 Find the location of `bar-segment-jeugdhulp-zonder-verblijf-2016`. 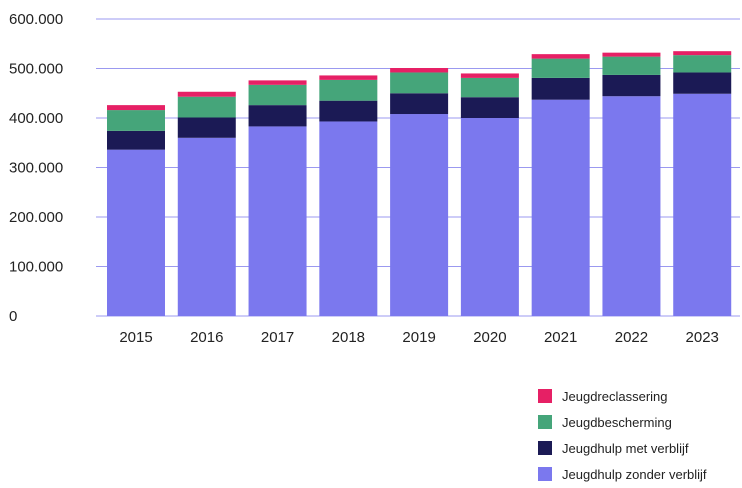

bar-segment-jeugdhulp-zonder-verblijf-2016 is located at coordinates (206, 226).